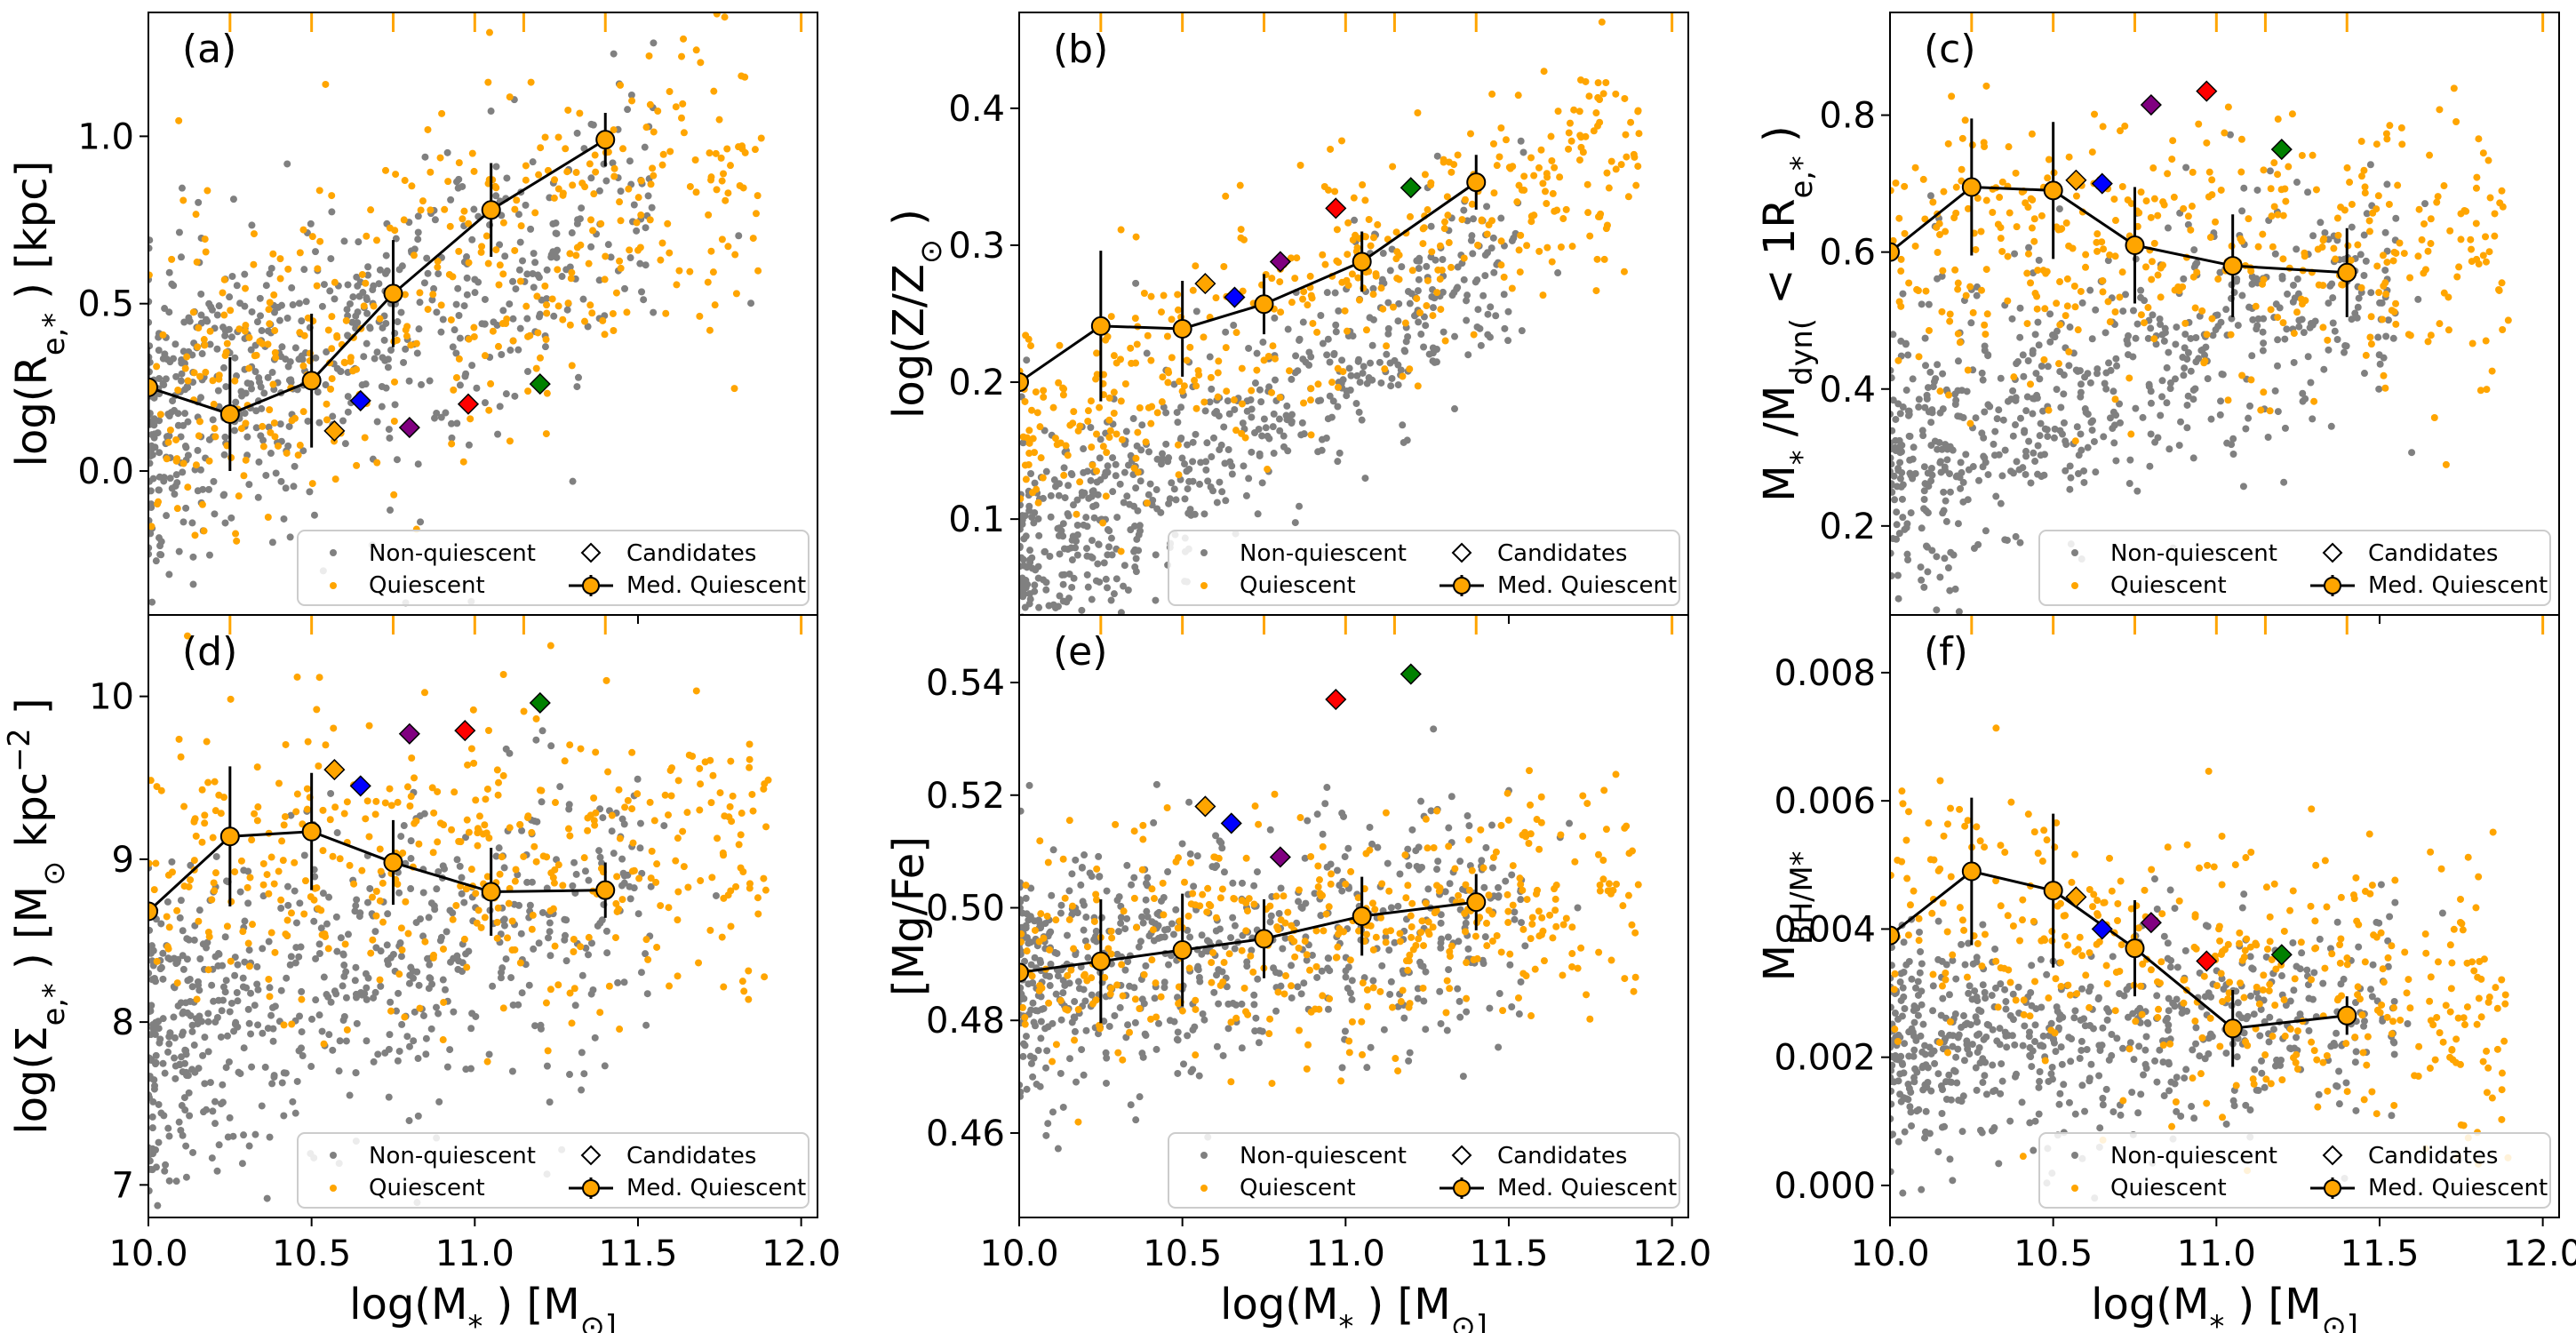 The height and width of the screenshot is (1333, 2576). What do you see at coordinates (977, 109) in the screenshot?
I see `y-tick-label: 0.4` at bounding box center [977, 109].